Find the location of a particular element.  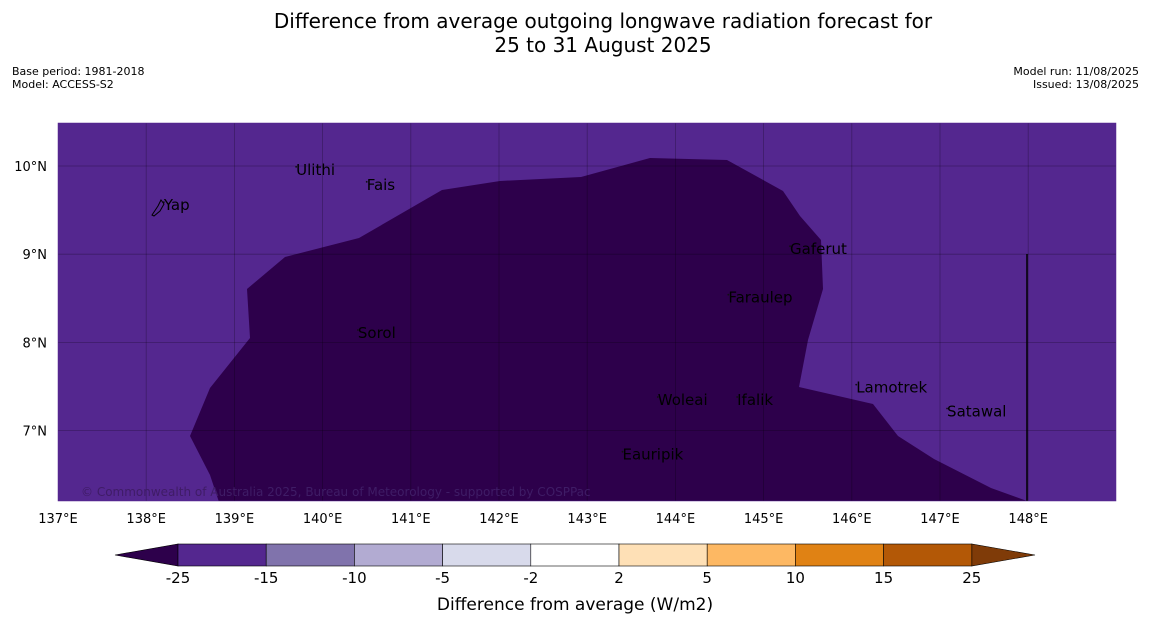

place-label: Eauripik is located at coordinates (652, 455).